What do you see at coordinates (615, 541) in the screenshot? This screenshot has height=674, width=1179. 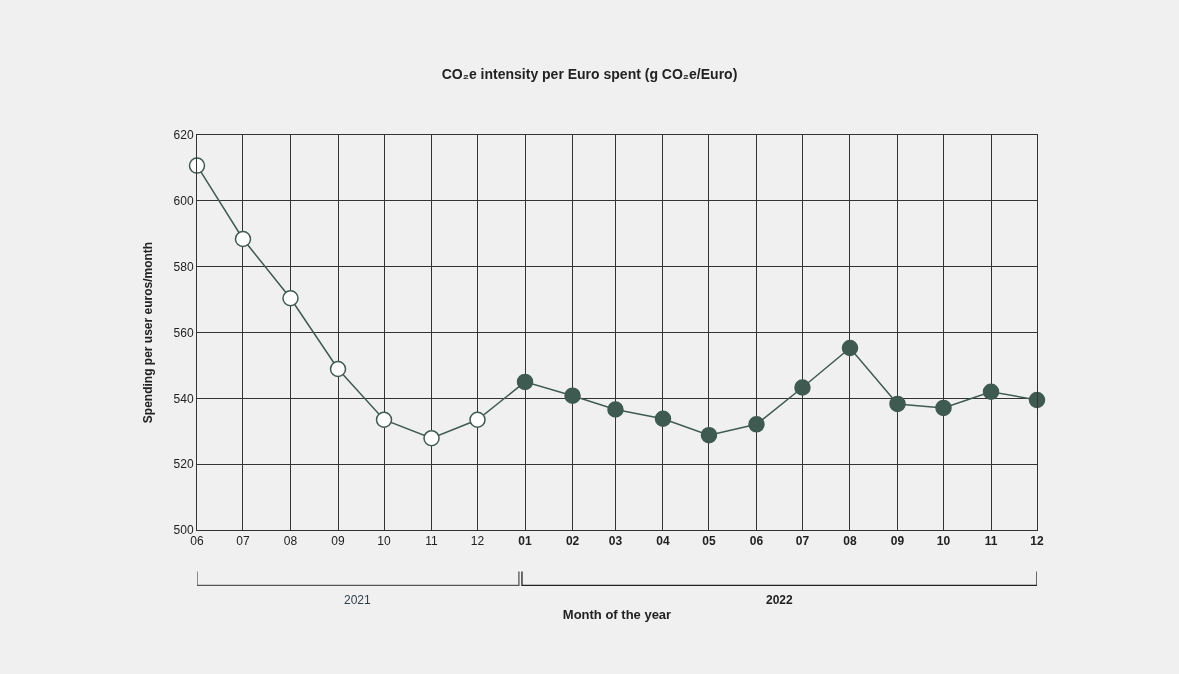 I see `x-tick-label: 03` at bounding box center [615, 541].